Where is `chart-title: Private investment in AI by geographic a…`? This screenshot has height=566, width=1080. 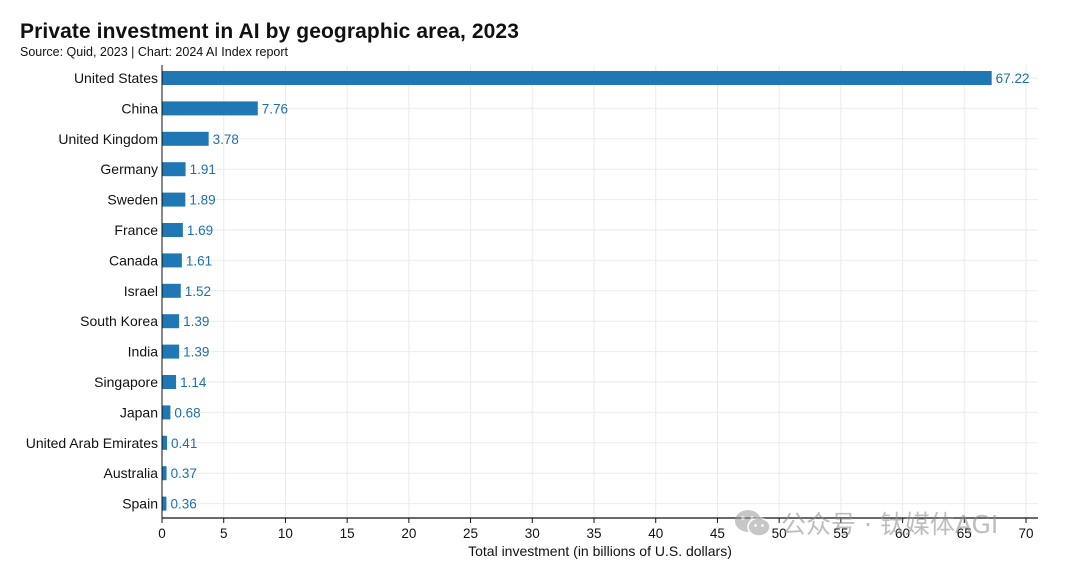
chart-title: Private investment in AI by geographic a… is located at coordinates (269, 31).